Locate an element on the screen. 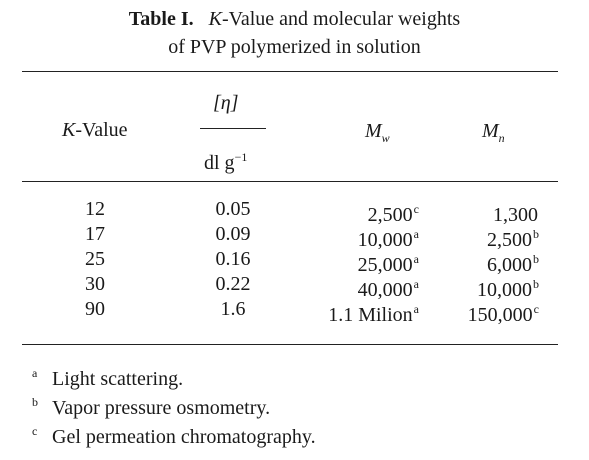 This screenshot has width=589, height=460. mw-symbol: M is located at coordinates (373, 131).